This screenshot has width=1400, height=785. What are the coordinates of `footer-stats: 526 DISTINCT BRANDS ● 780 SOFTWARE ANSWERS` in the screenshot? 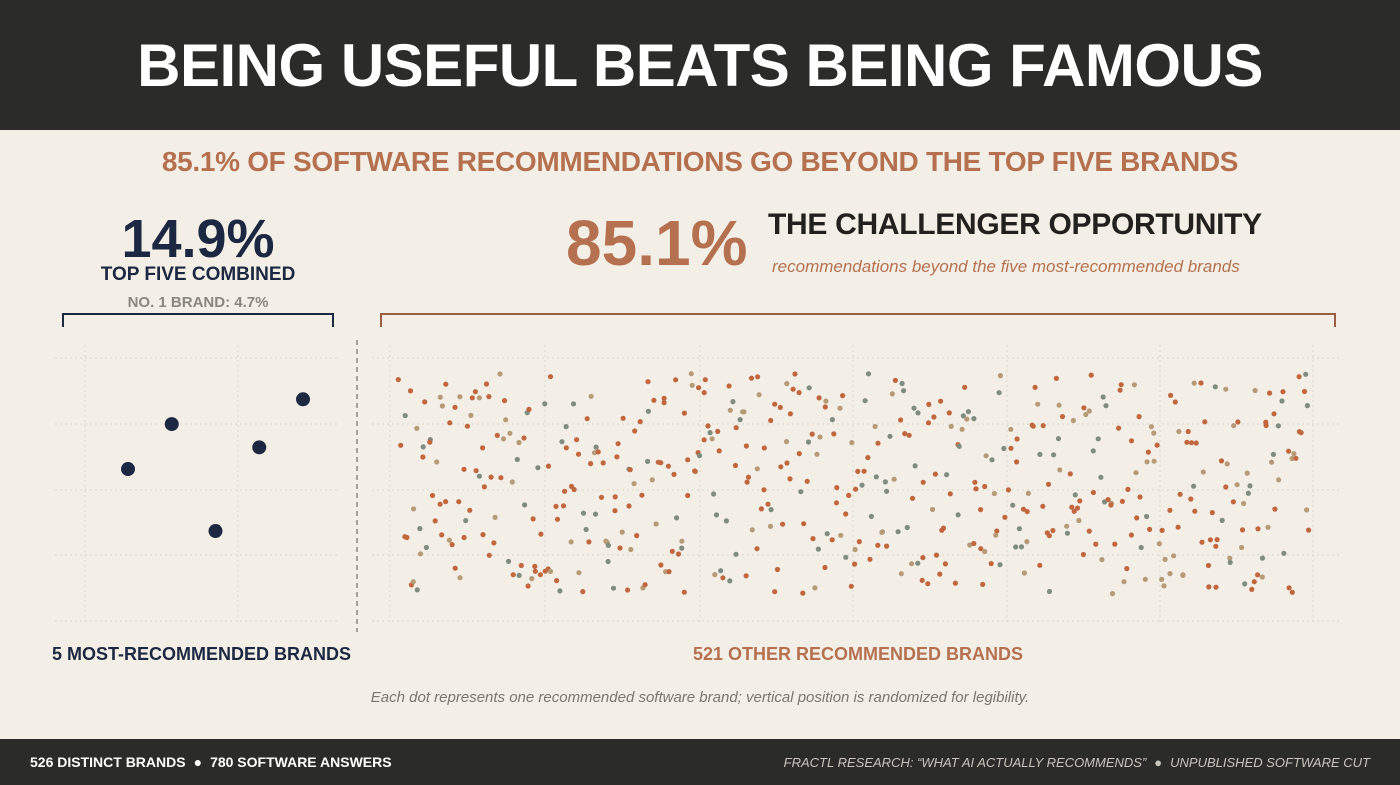 It's located at (211, 762).